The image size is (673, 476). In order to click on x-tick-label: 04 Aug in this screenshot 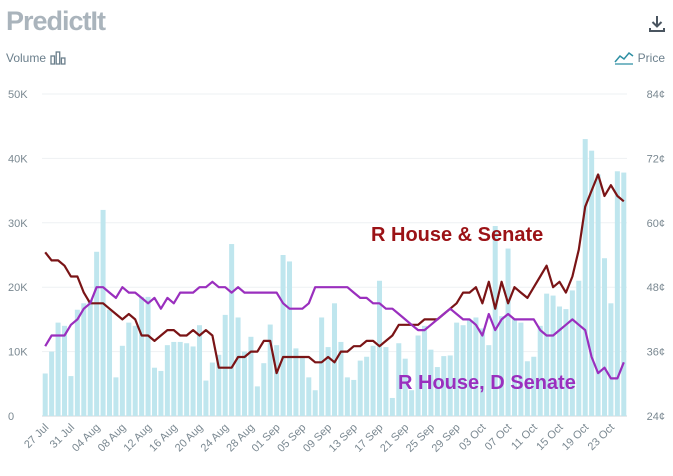, I will do `click(86, 438)`.